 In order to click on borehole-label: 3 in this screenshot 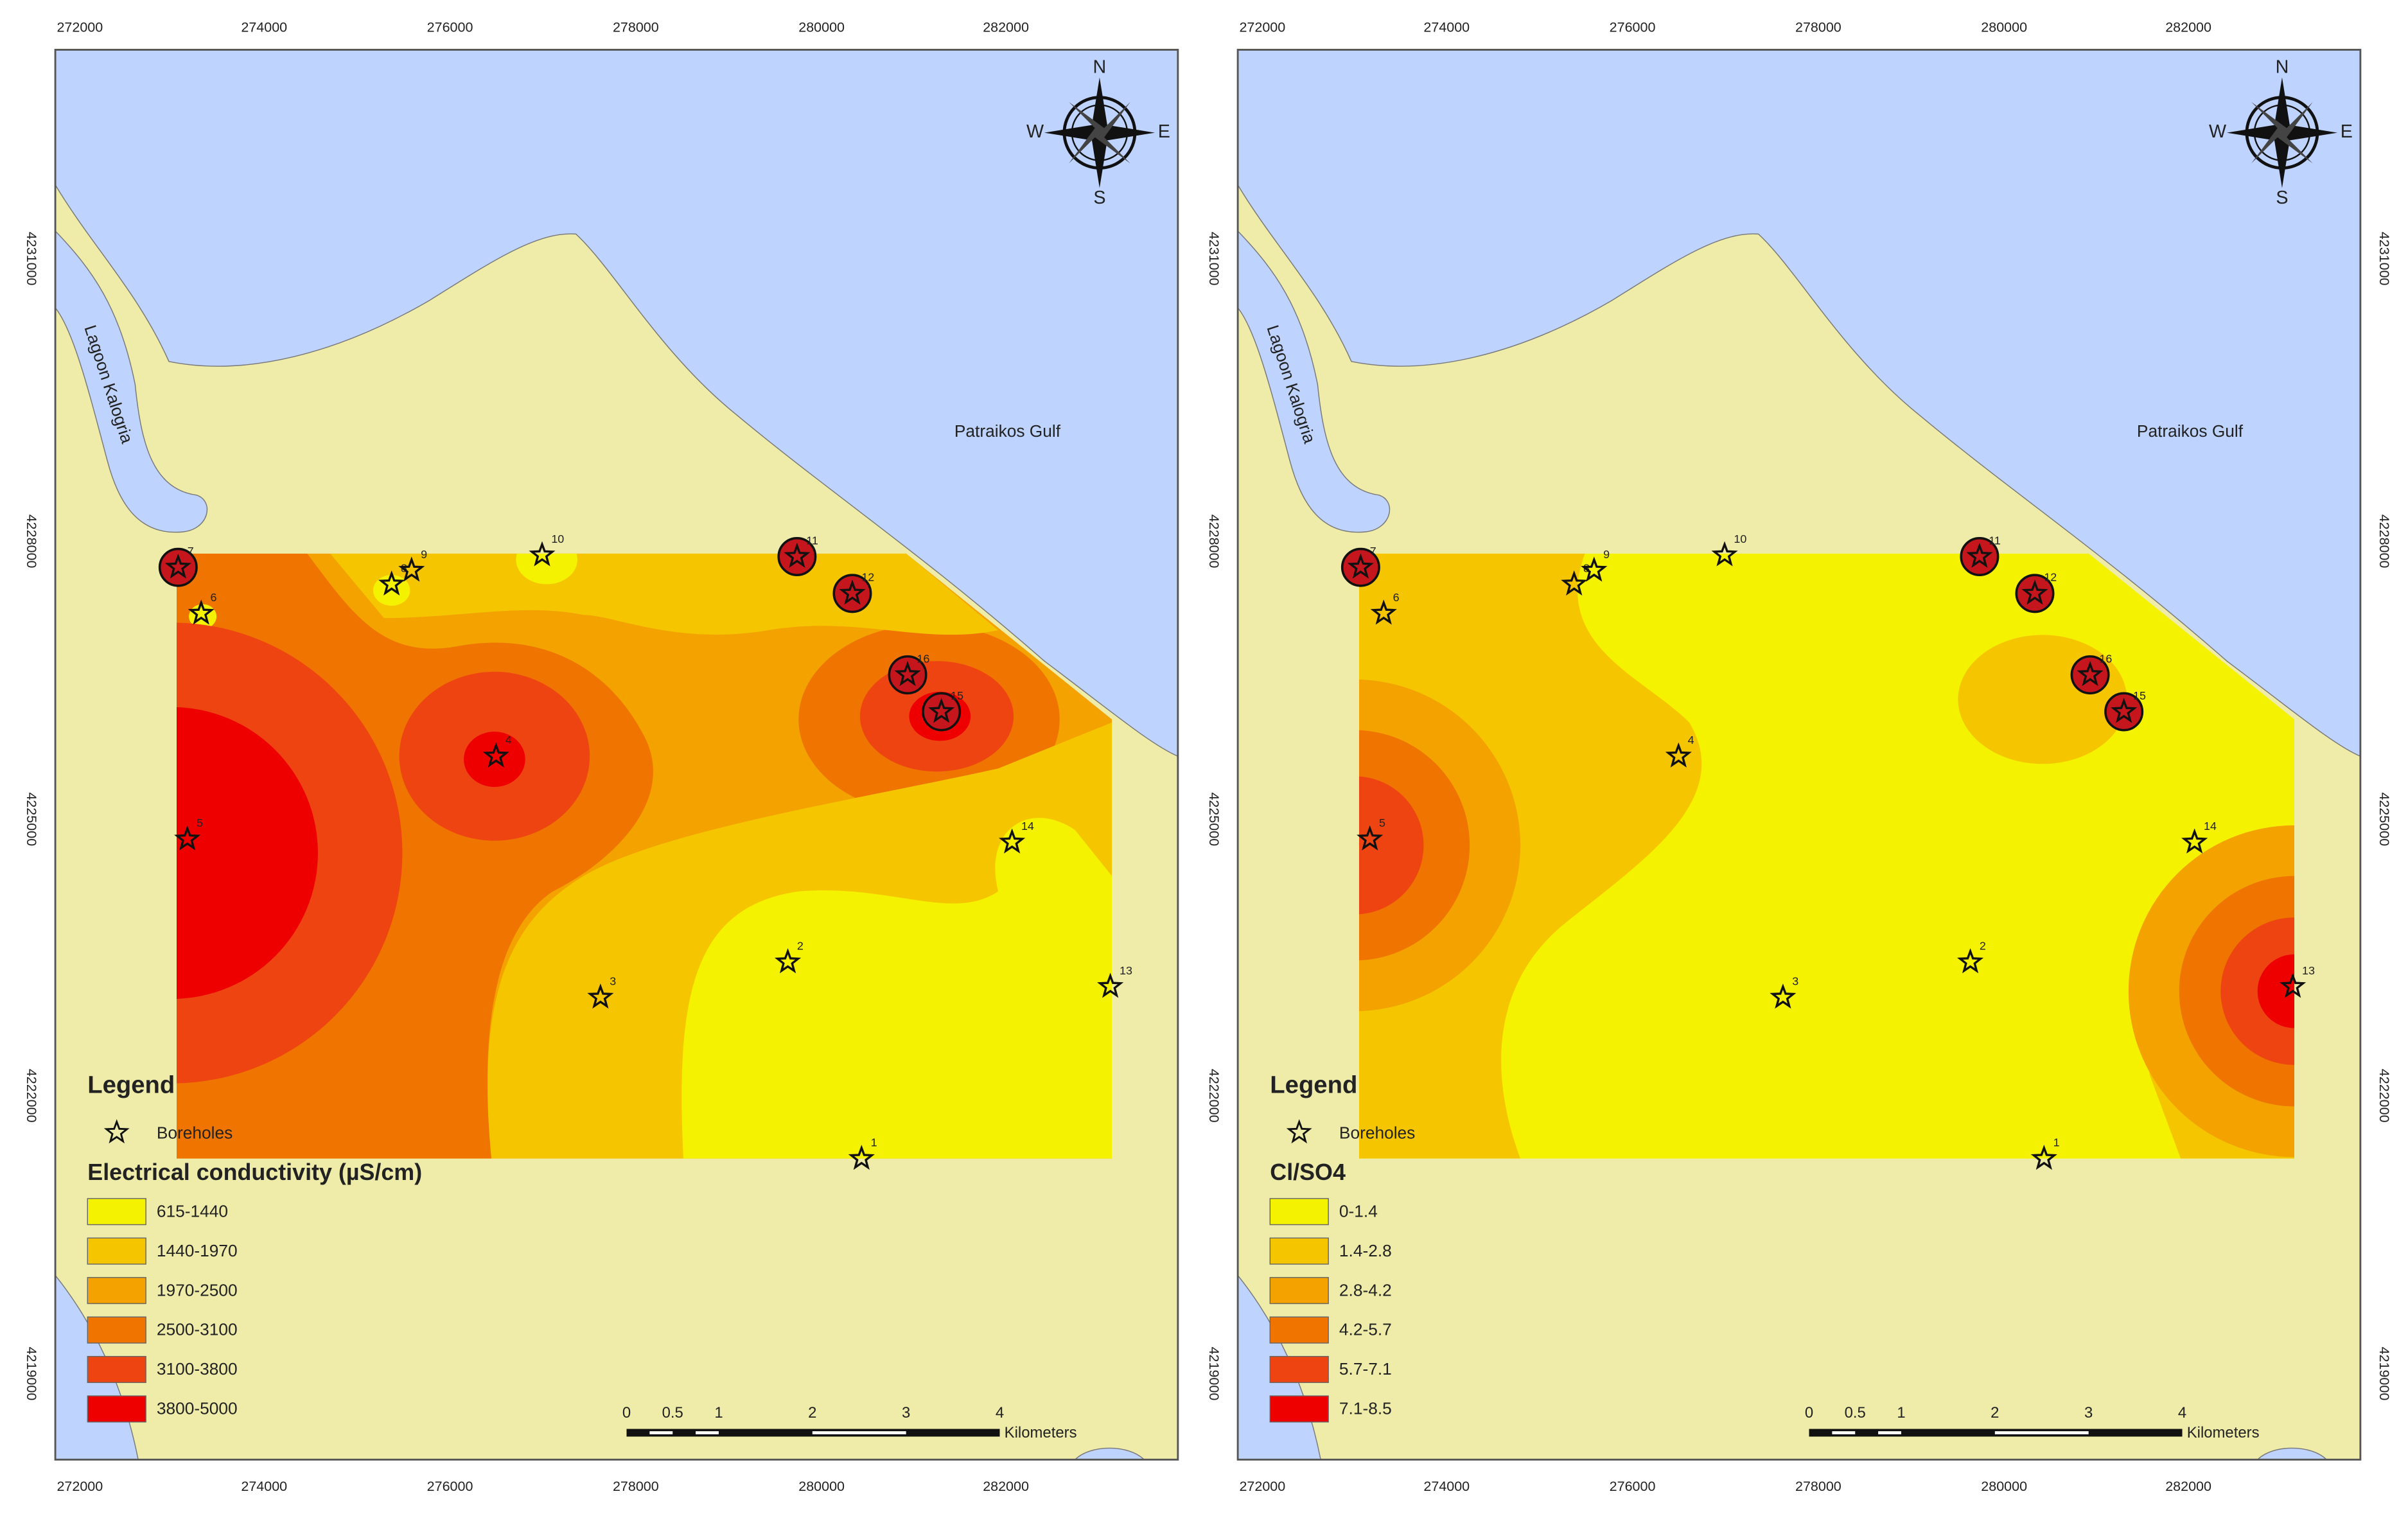, I will do `click(1795, 981)`.